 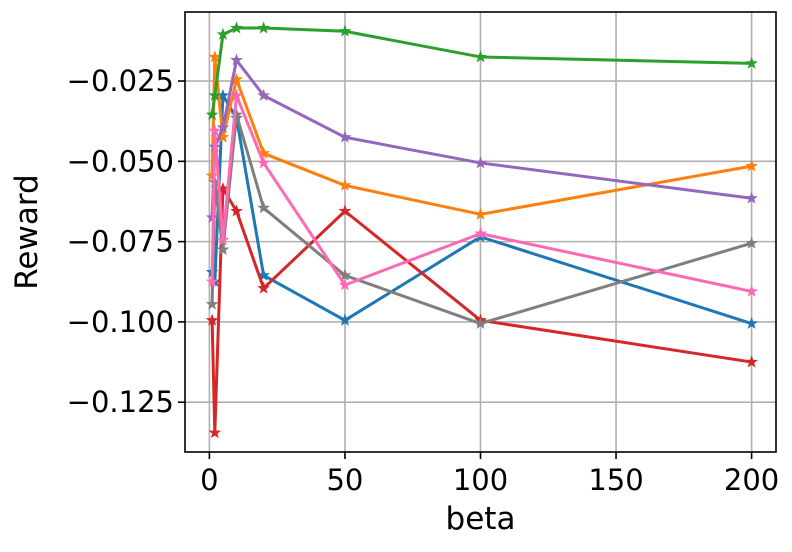 What do you see at coordinates (27, 231) in the screenshot?
I see `y-axis-label: Reward` at bounding box center [27, 231].